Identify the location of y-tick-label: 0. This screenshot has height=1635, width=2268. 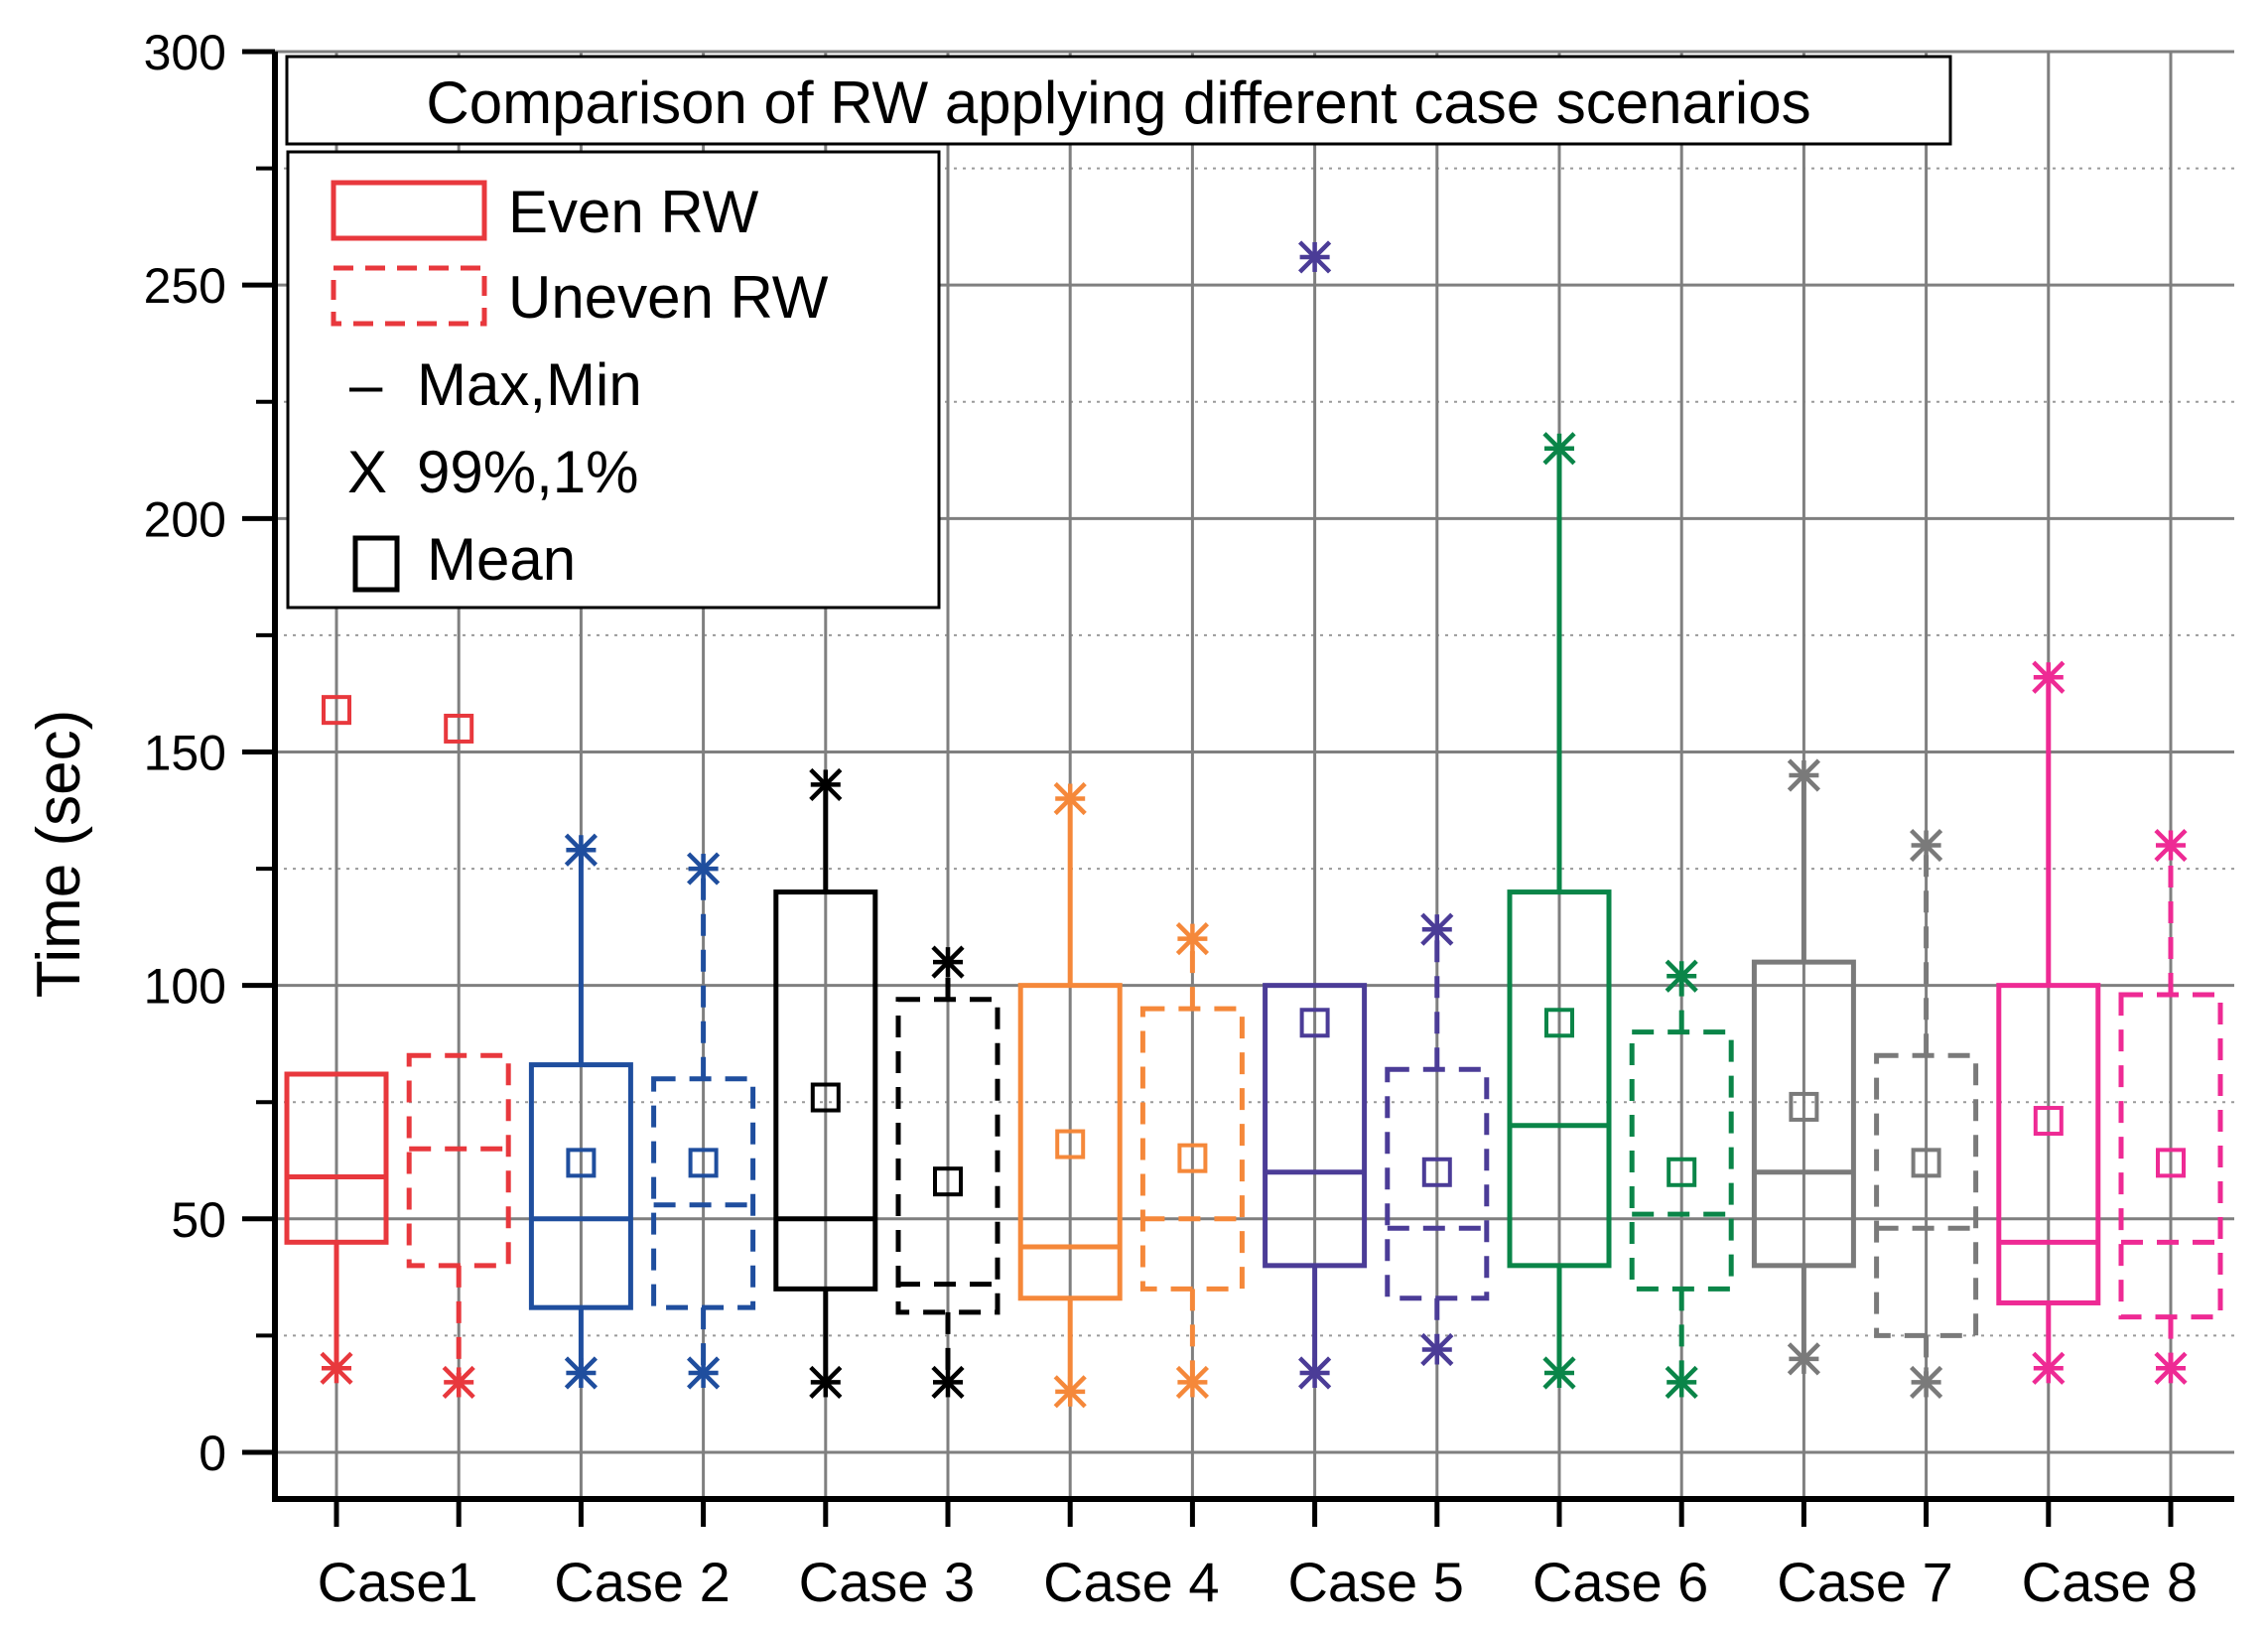
(213, 1453).